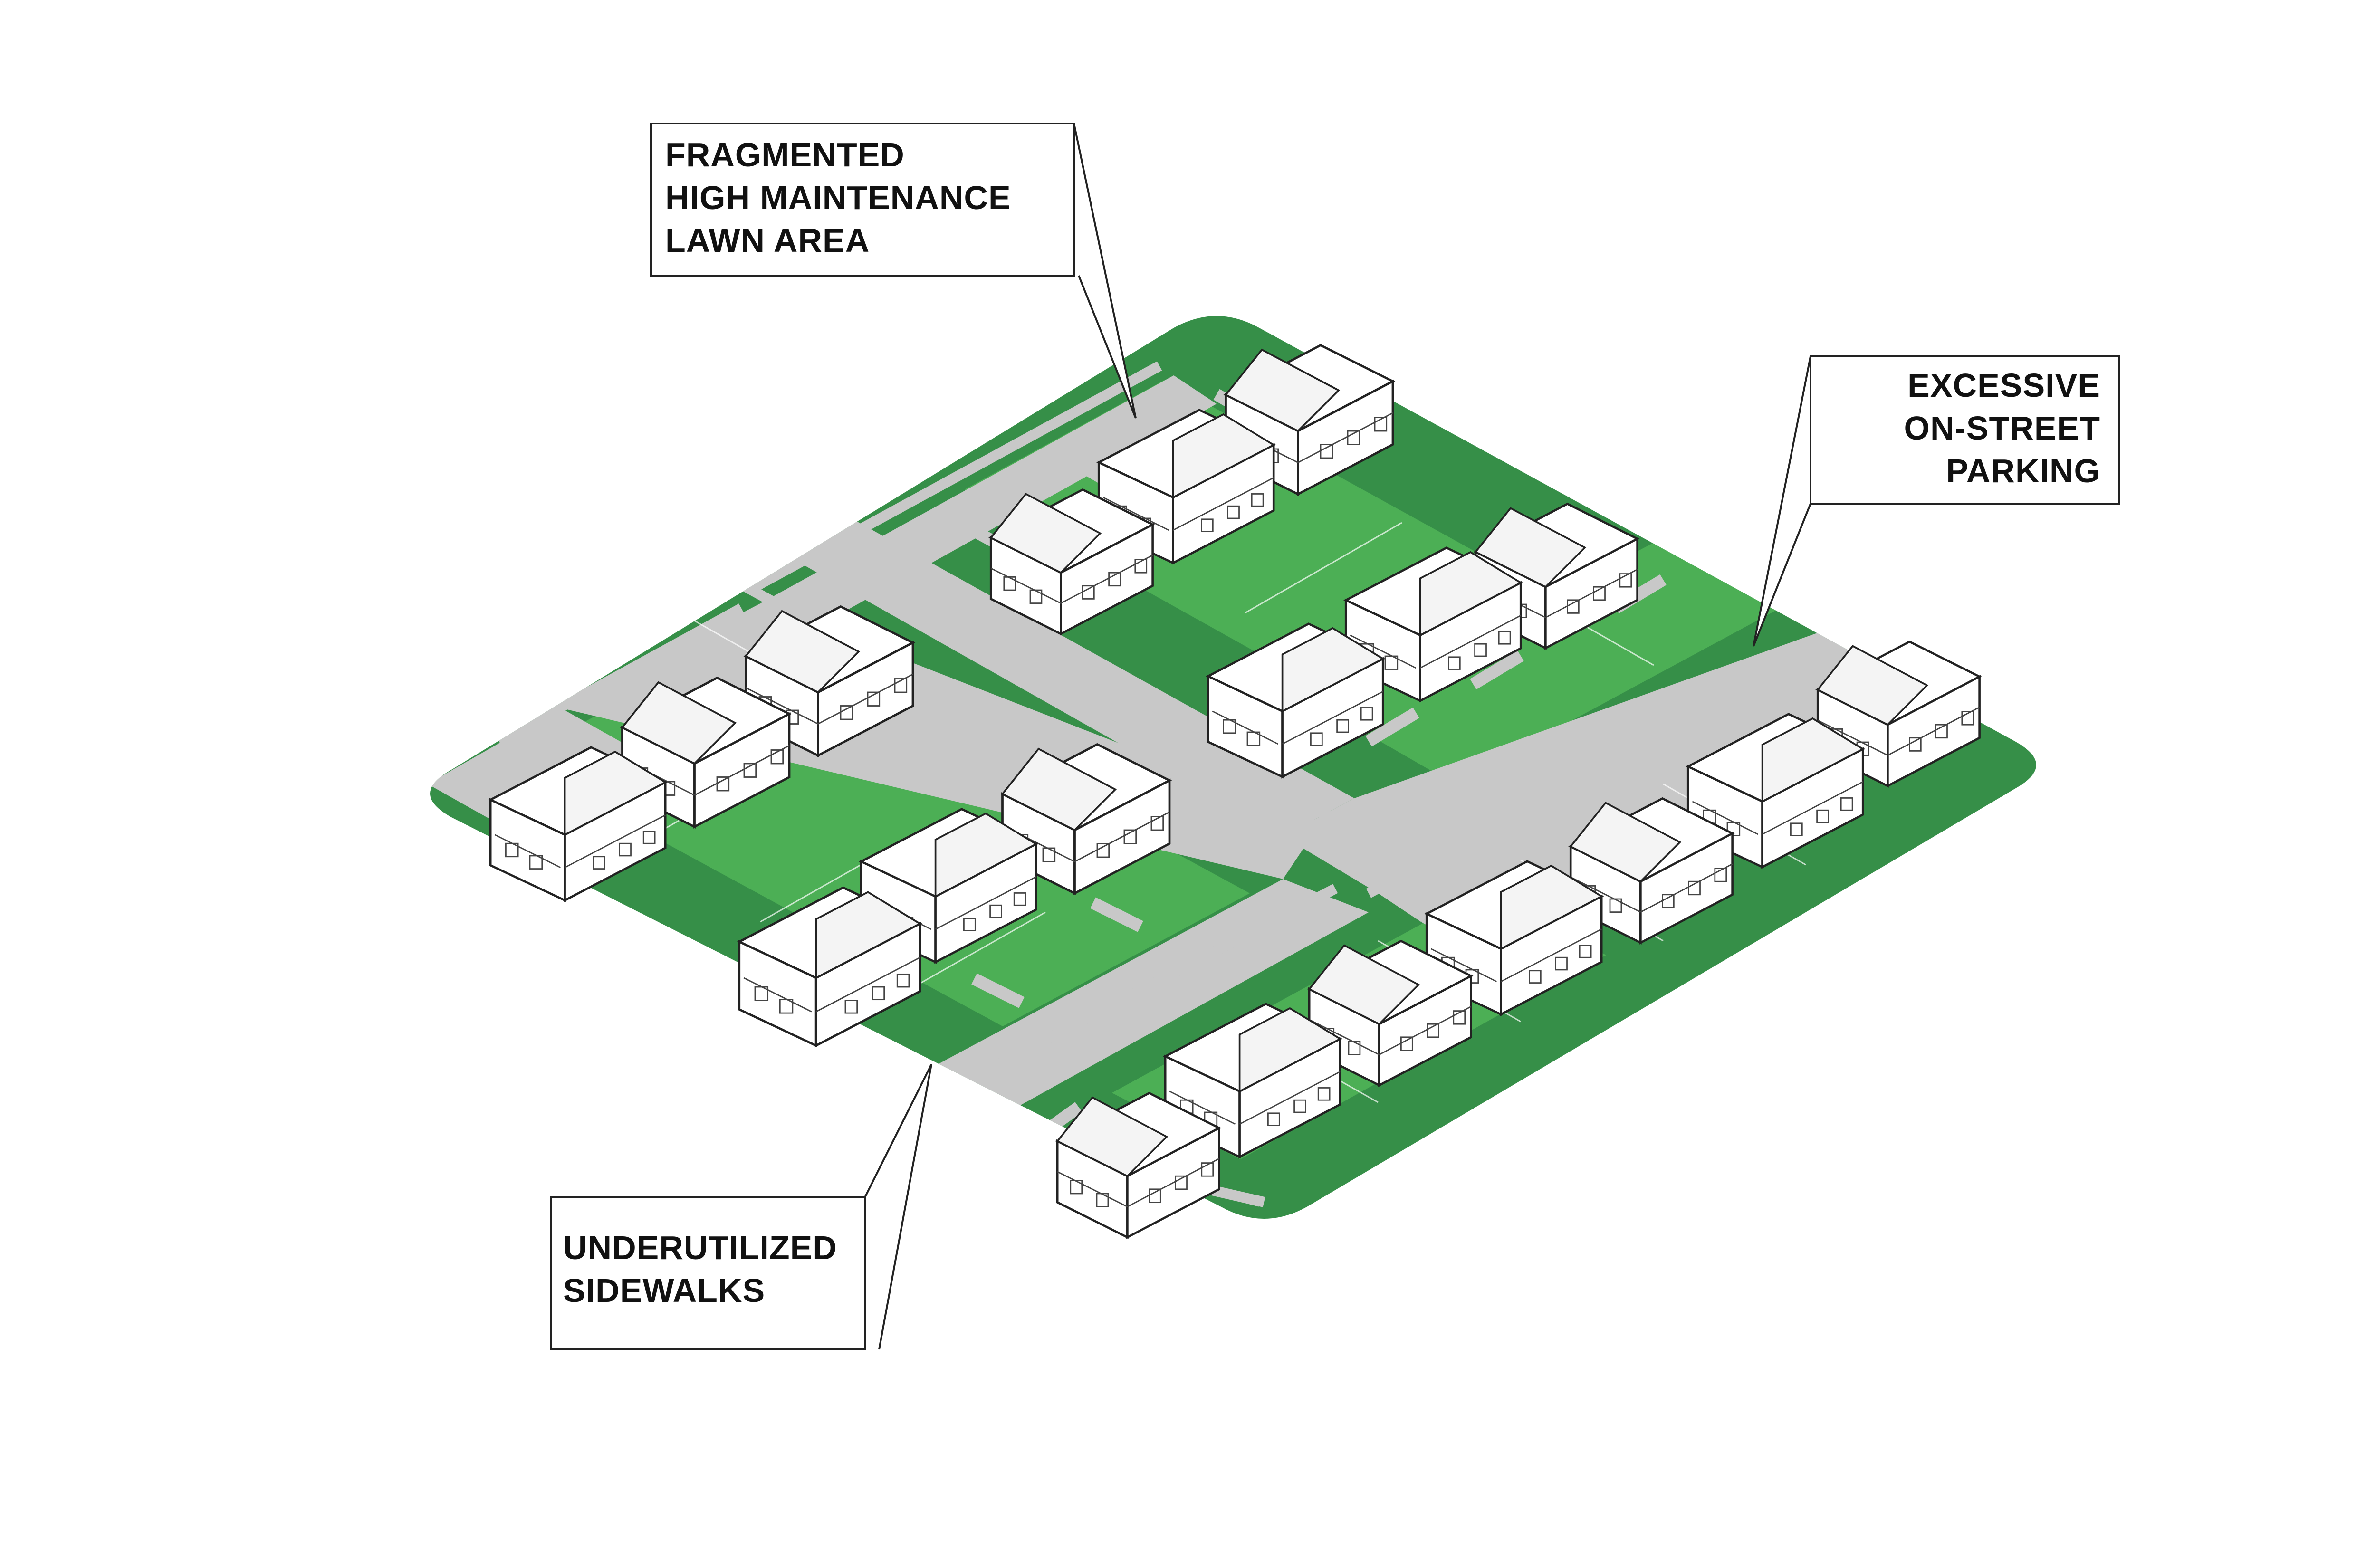 This screenshot has width=2376, height=1568. I want to click on callout-parking-leader, so click(1782, 502).